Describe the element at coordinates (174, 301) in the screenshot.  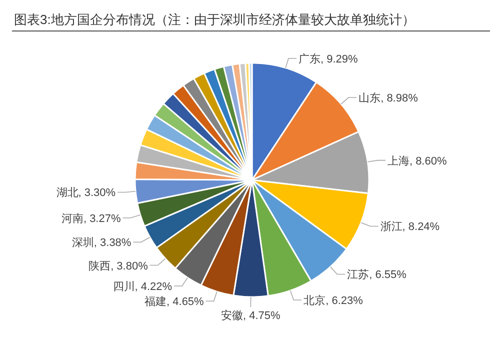
I see `slice-label: 福建, 4.65%` at that location.